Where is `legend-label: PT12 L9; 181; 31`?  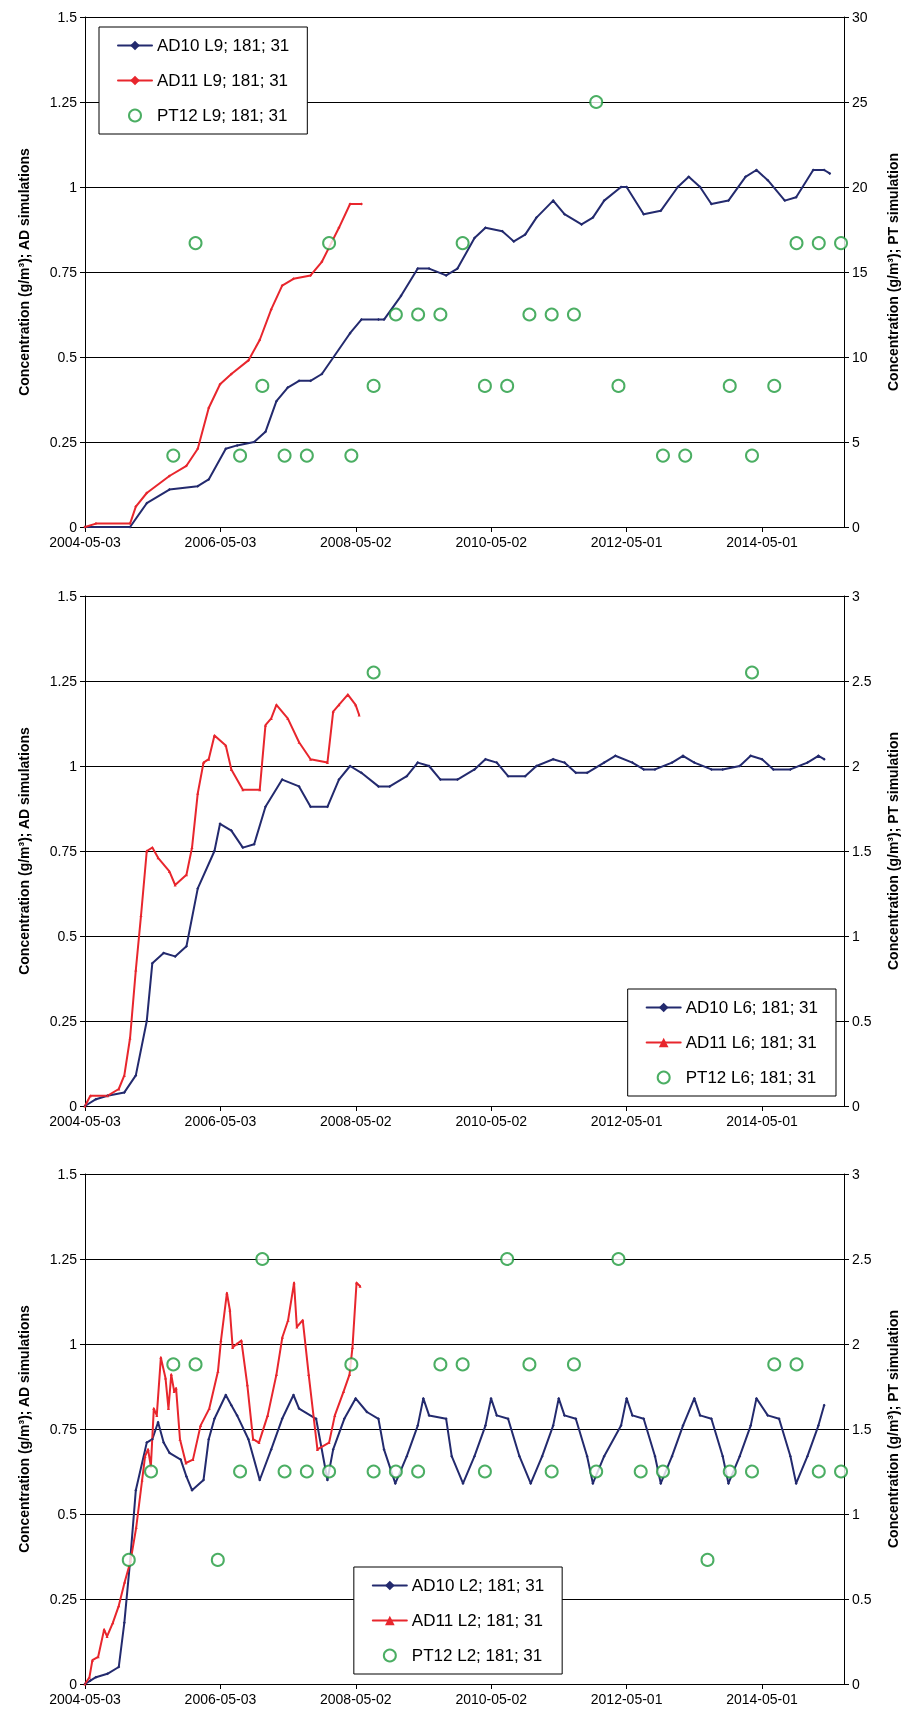 legend-label: PT12 L9; 181; 31 is located at coordinates (222, 115).